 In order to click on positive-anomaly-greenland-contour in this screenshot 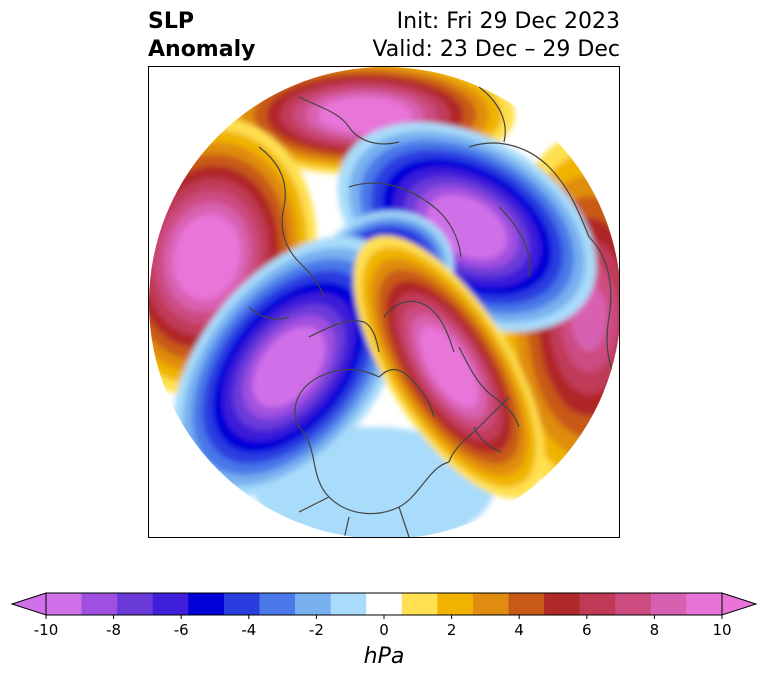, I will do `click(449, 367)`.